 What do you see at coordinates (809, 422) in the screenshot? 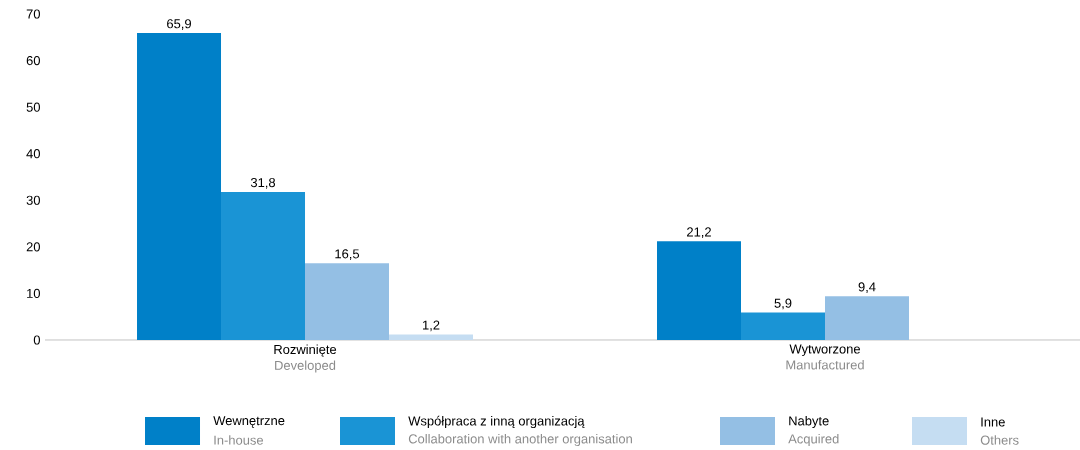
I see `legend-label: Nabyte` at bounding box center [809, 422].